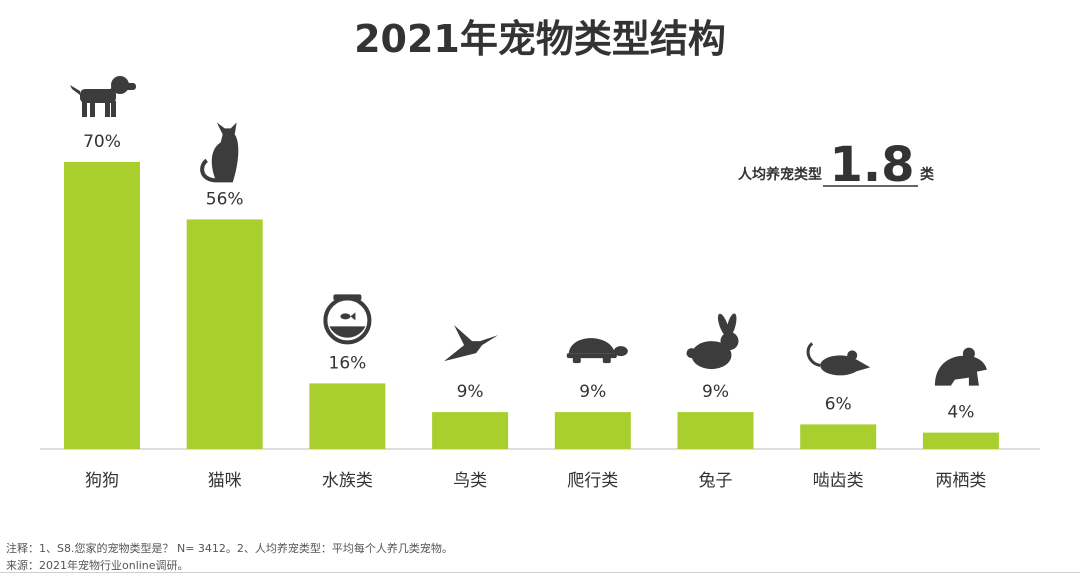 The image size is (1080, 580). What do you see at coordinates (715, 392) in the screenshot?
I see `value-label-6: 9%` at bounding box center [715, 392].